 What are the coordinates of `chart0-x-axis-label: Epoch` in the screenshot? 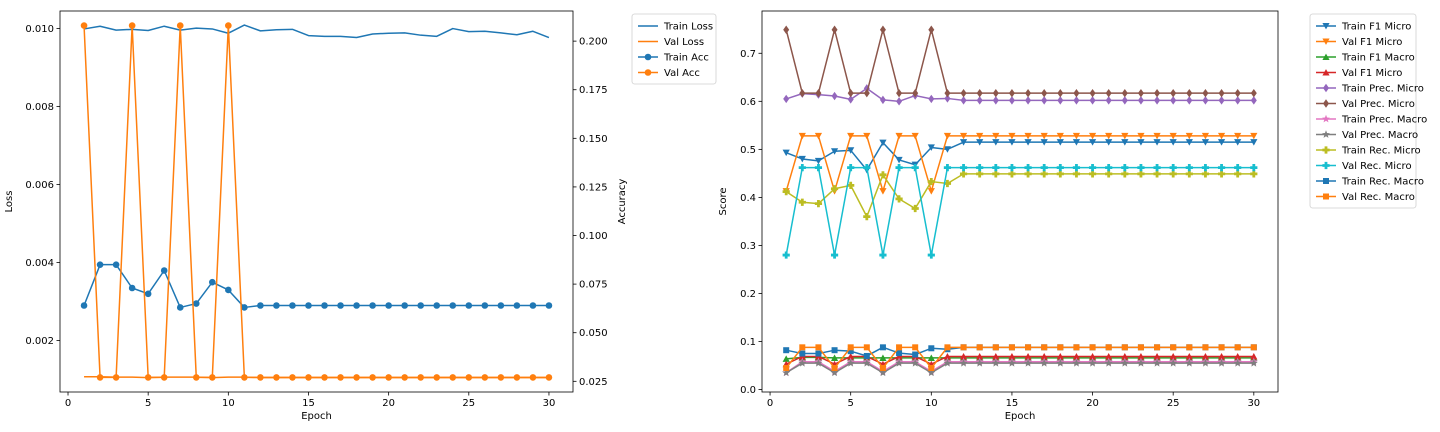 It's located at (316, 416).